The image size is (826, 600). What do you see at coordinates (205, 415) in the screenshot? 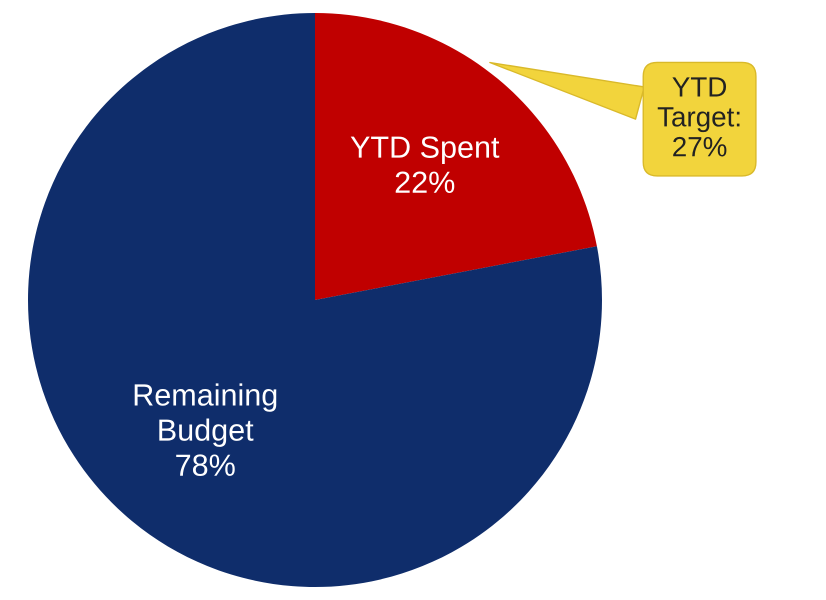
I see `slice-label: Remaining Budget` at bounding box center [205, 415].